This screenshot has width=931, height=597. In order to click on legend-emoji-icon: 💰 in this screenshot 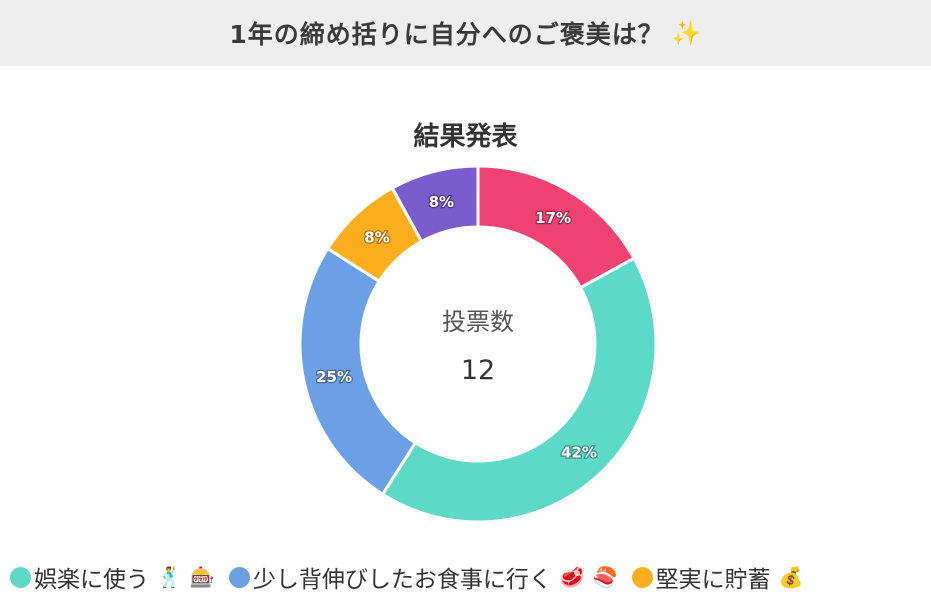, I will do `click(791, 577)`.